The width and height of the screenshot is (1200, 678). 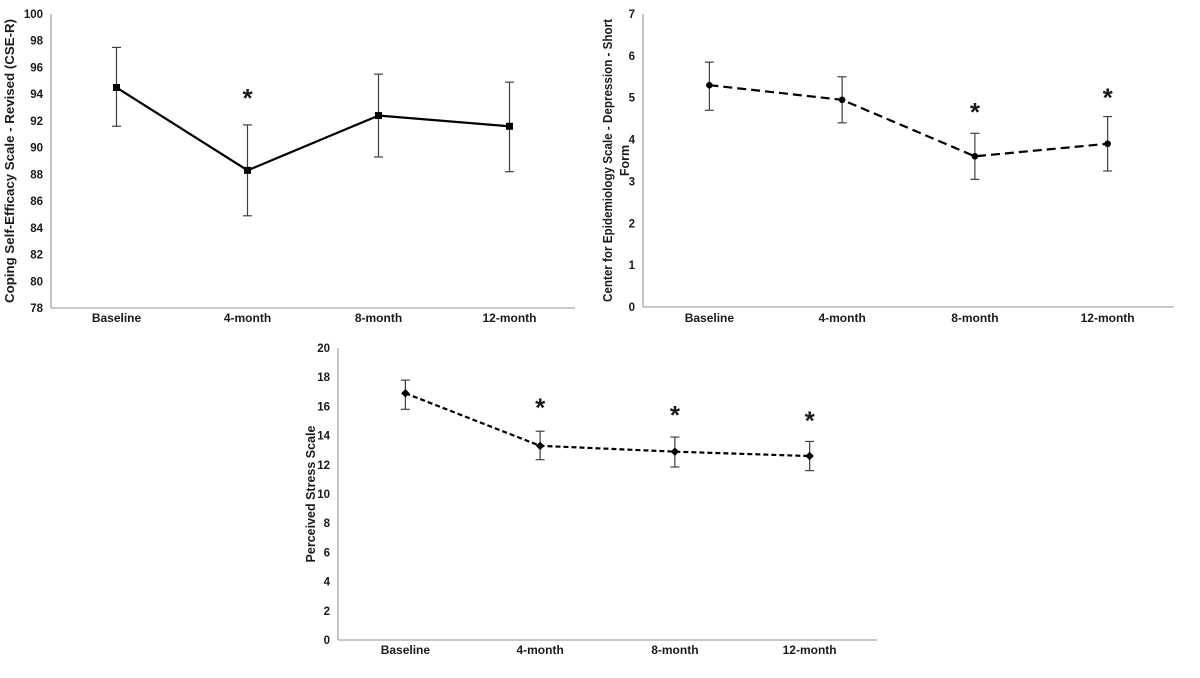 I want to click on svg-text: Form, so click(x=625, y=160).